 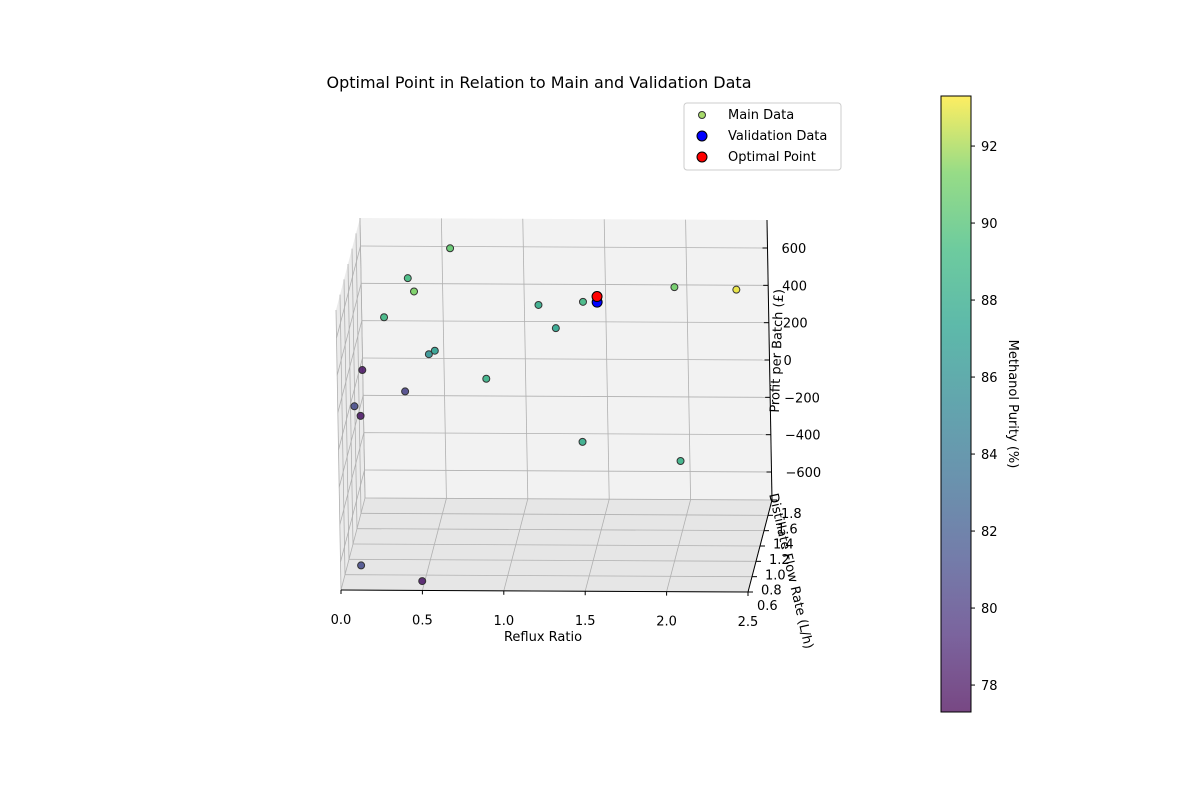 What do you see at coordinates (545, 415) in the screenshot?
I see `data-points` at bounding box center [545, 415].